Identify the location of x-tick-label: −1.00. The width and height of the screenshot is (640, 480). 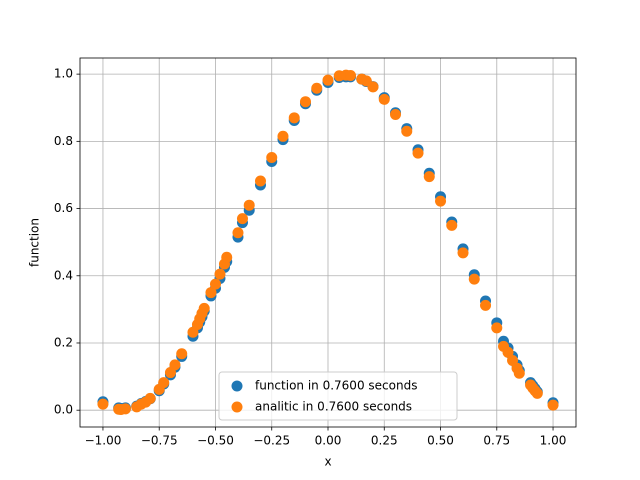
(103, 441).